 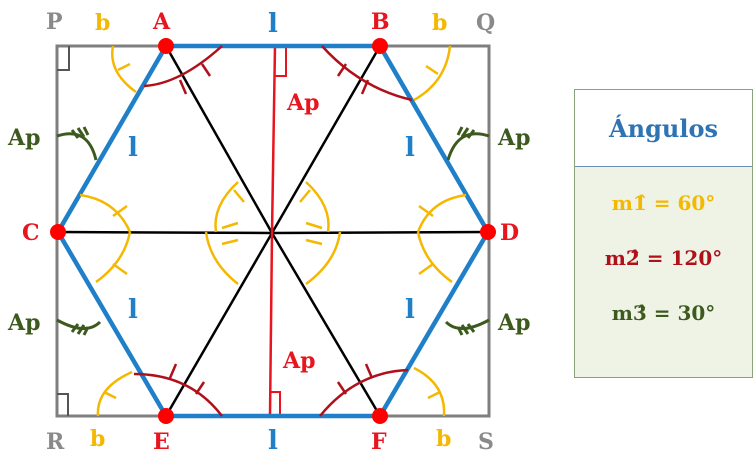 What do you see at coordinates (379, 442) in the screenshot?
I see `label-f: F` at bounding box center [379, 442].